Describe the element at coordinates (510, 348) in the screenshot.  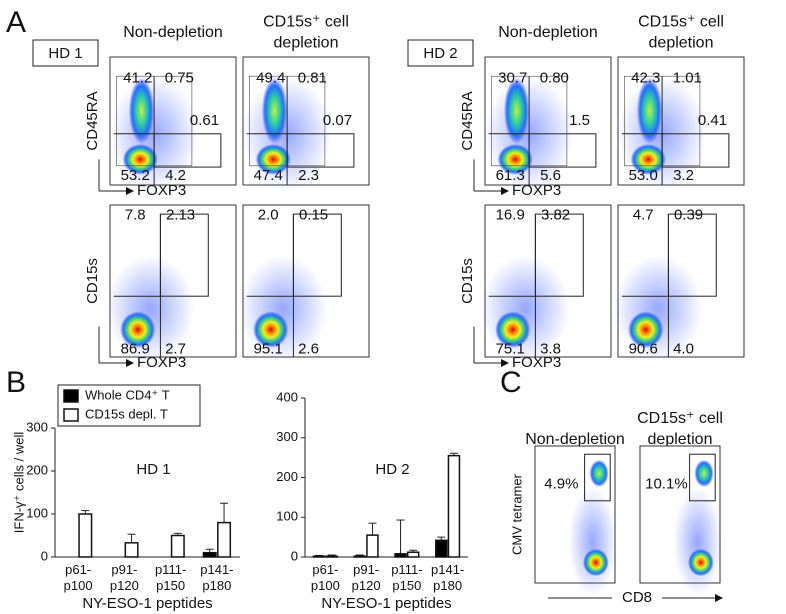
I see `quadrant-value: 75.1` at that location.